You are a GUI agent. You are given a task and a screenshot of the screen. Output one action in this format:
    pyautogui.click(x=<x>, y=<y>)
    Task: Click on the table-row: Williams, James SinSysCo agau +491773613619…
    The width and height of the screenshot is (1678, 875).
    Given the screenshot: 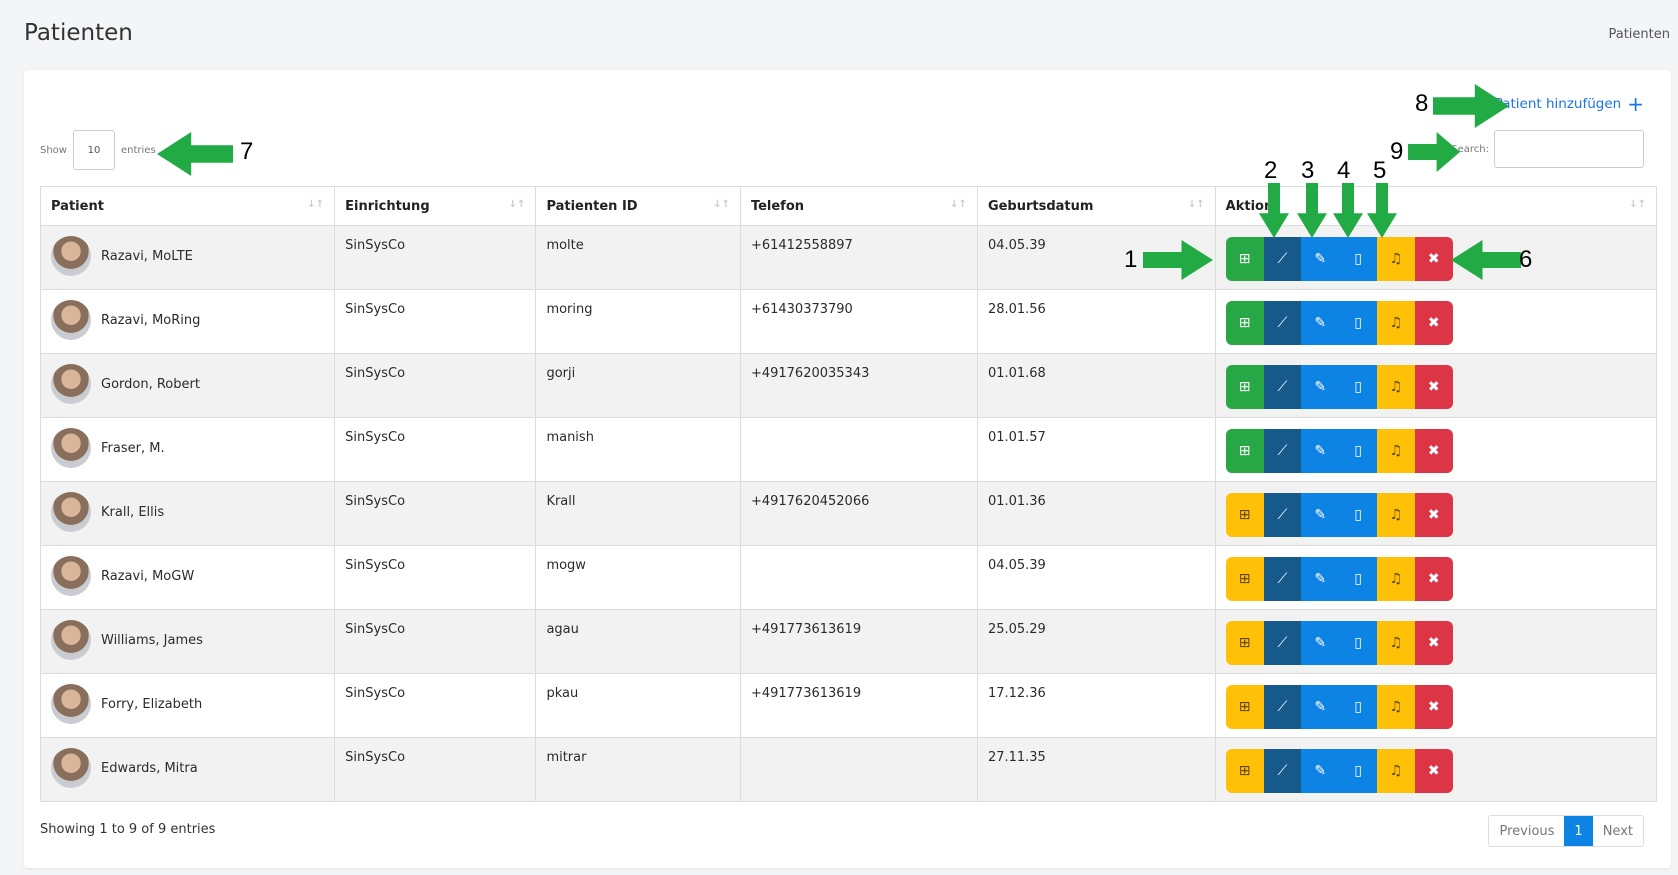 What is the action you would take?
    pyautogui.click(x=848, y=641)
    